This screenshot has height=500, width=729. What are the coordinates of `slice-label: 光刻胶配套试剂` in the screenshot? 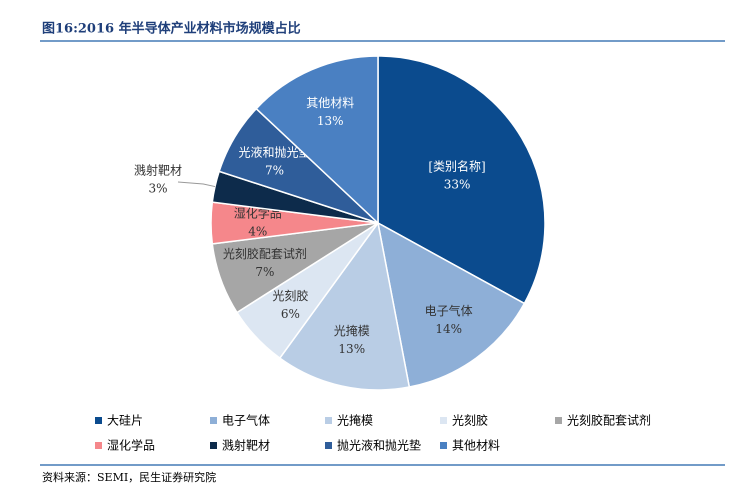 It's located at (265, 253).